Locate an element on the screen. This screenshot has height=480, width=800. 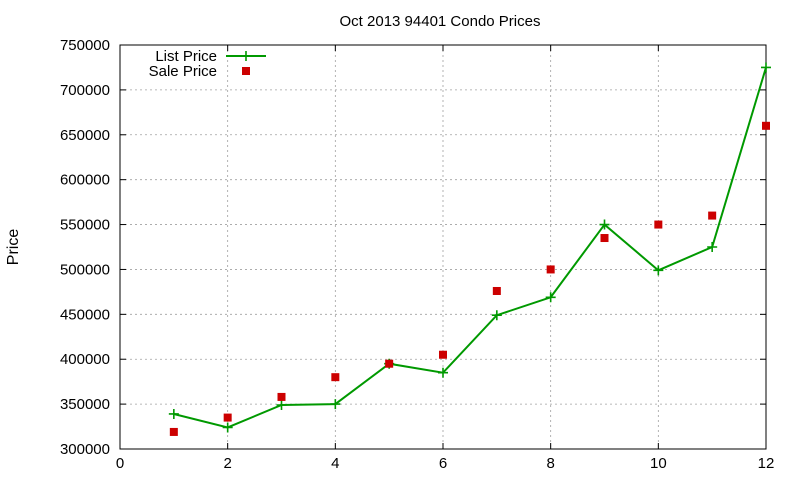
legend-label-sale-price: Sale Price is located at coordinates (183, 71).